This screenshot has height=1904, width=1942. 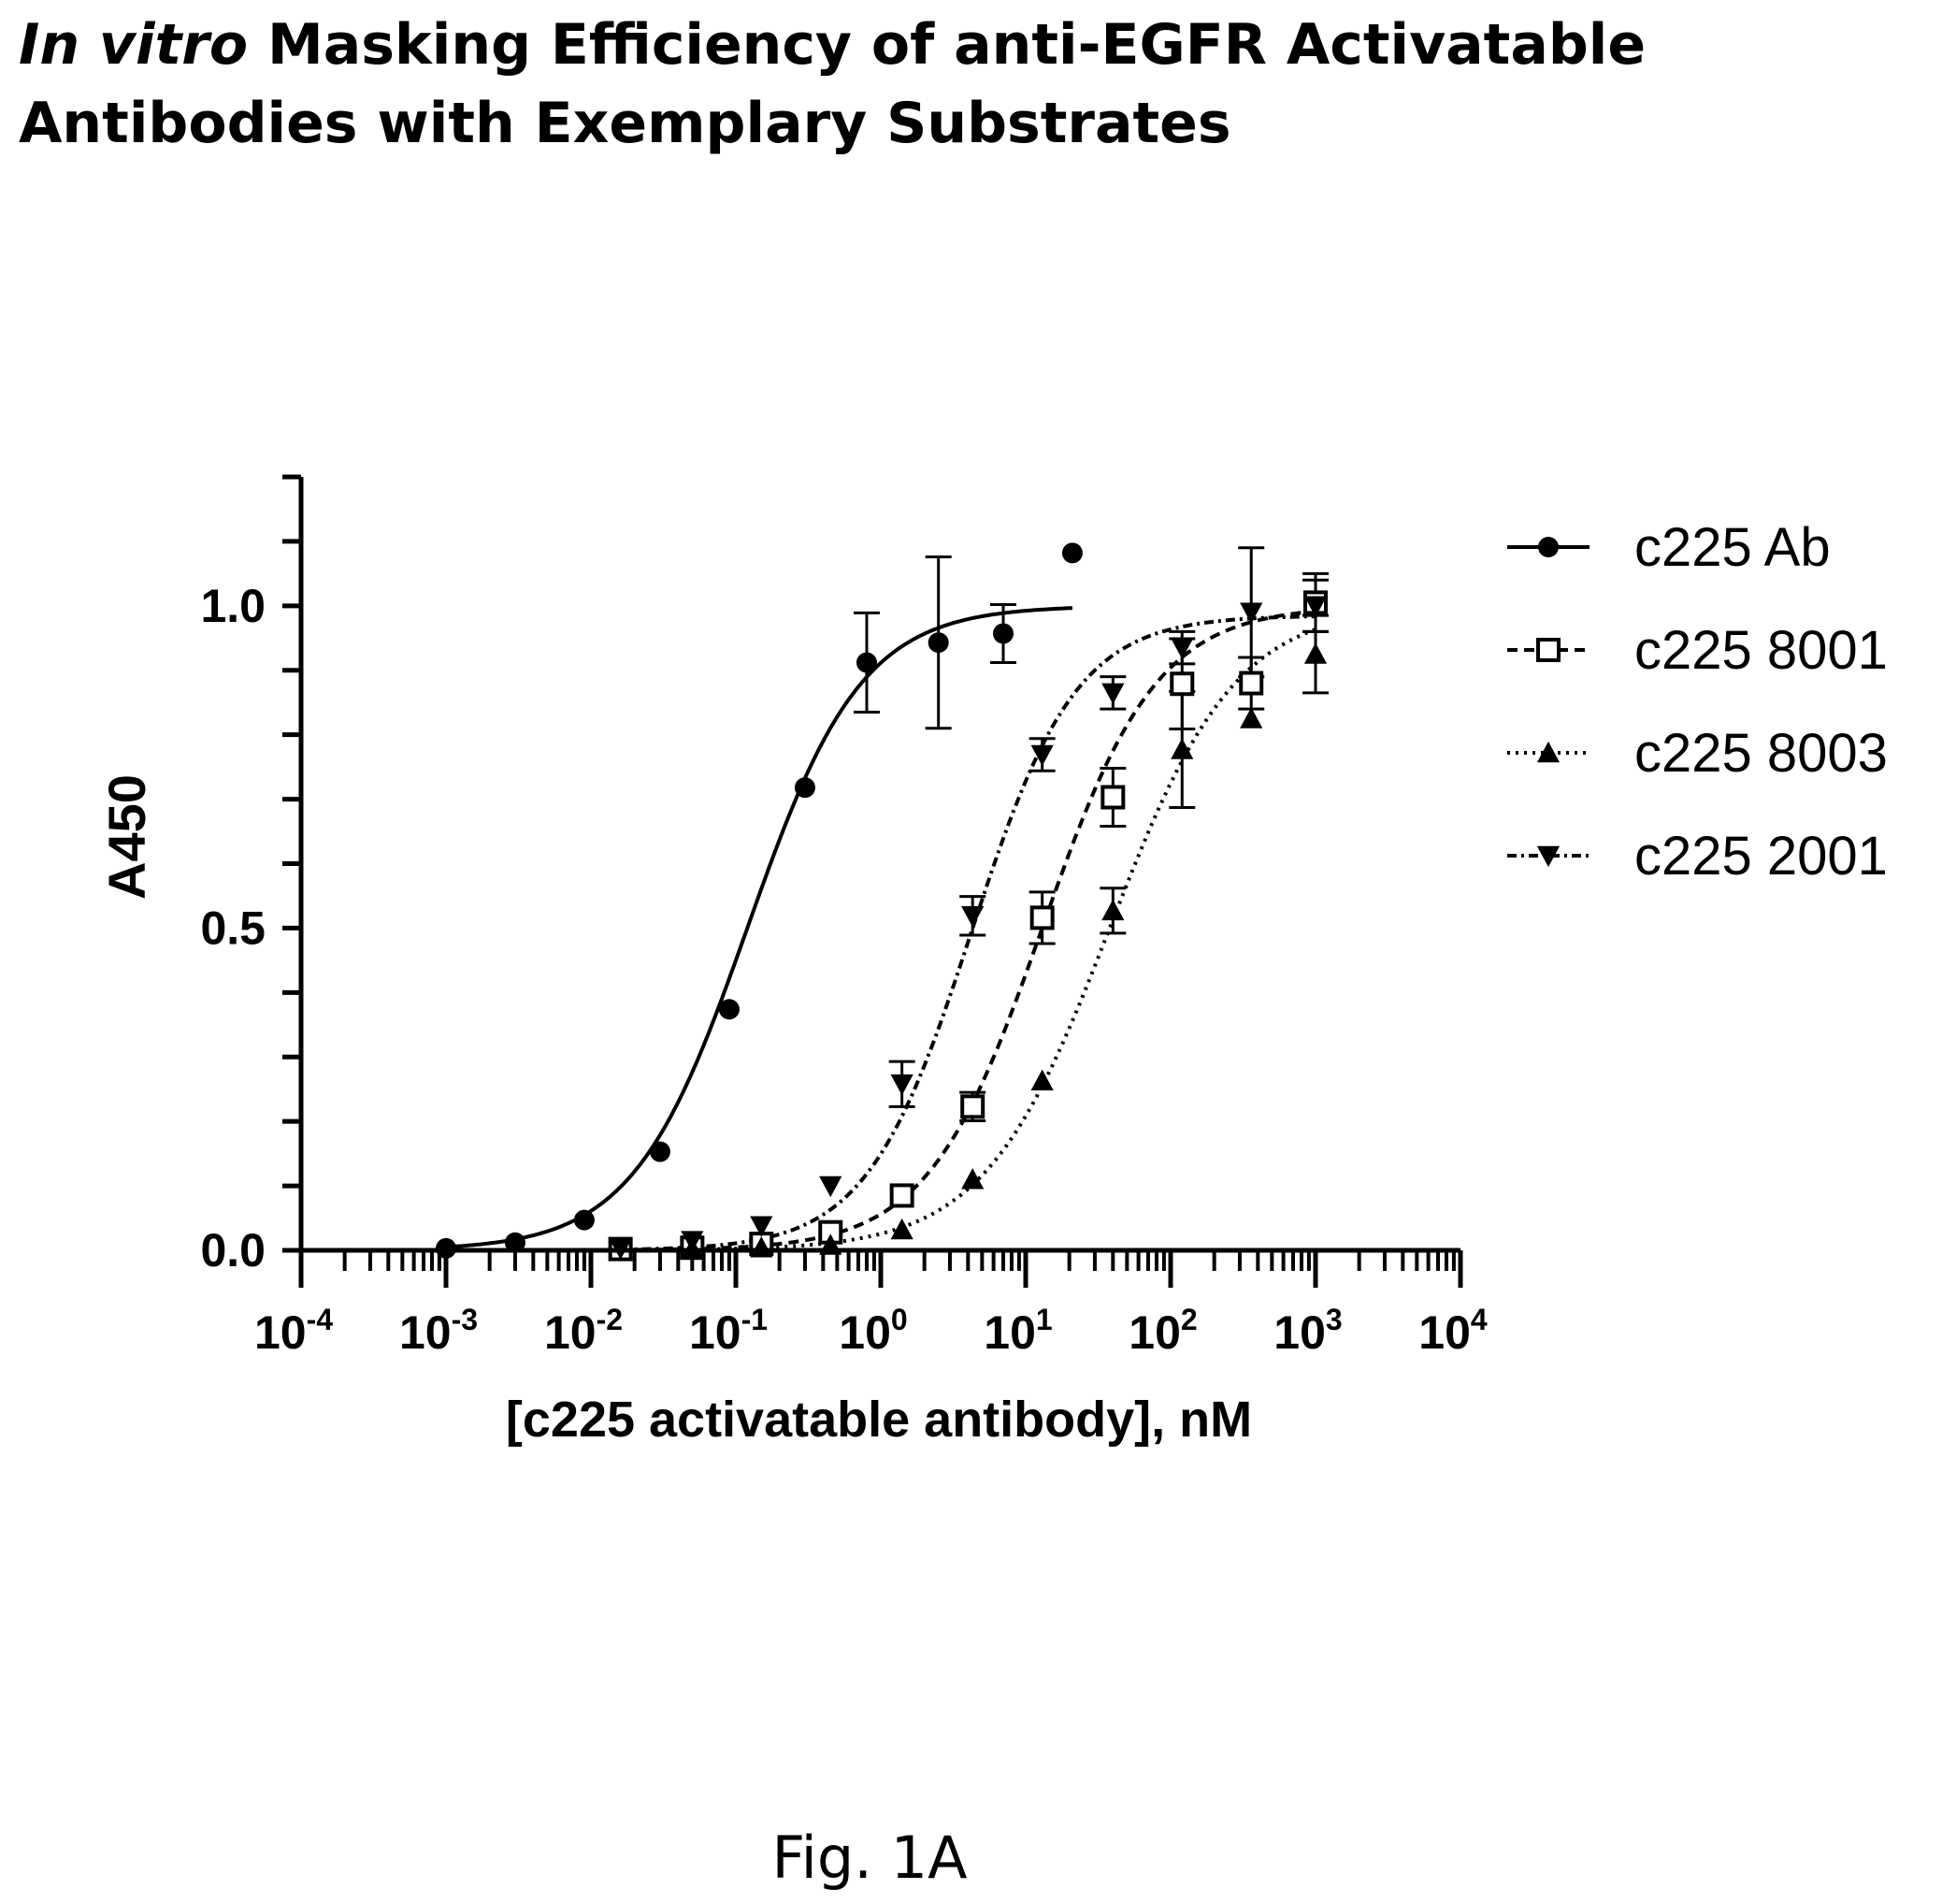 What do you see at coordinates (583, 1331) in the screenshot?
I see `x-tick-label: 10⁻²` at bounding box center [583, 1331].